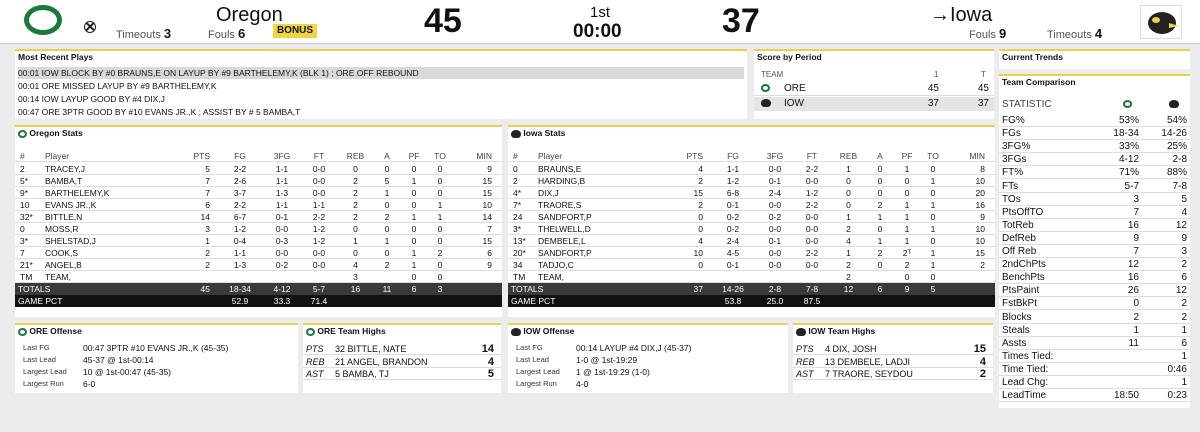 This screenshot has width=1200, height=432. I want to click on pct-cell: 52.9, so click(240, 301).